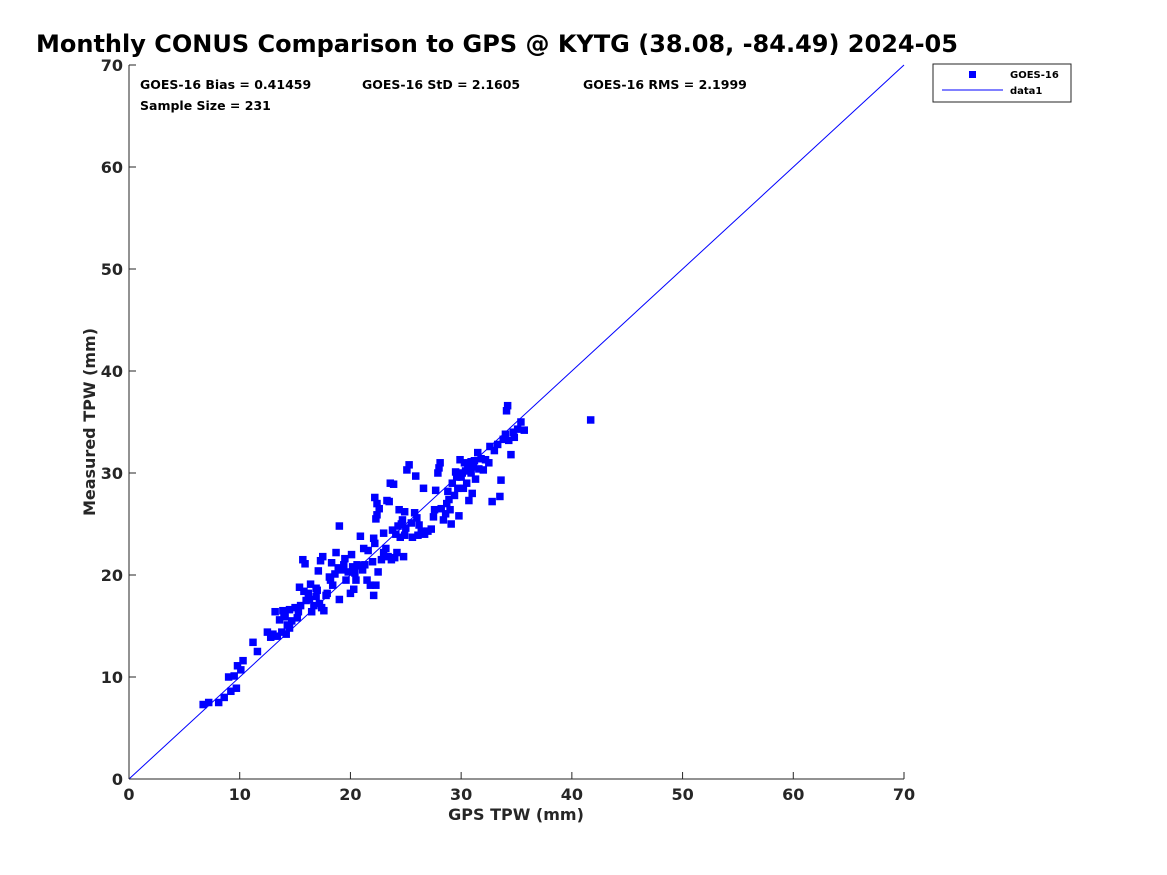 The width and height of the screenshot is (1167, 875). I want to click on x-axis-ticks: 0 10 20 30 40 50 60 70, so click(519, 788).